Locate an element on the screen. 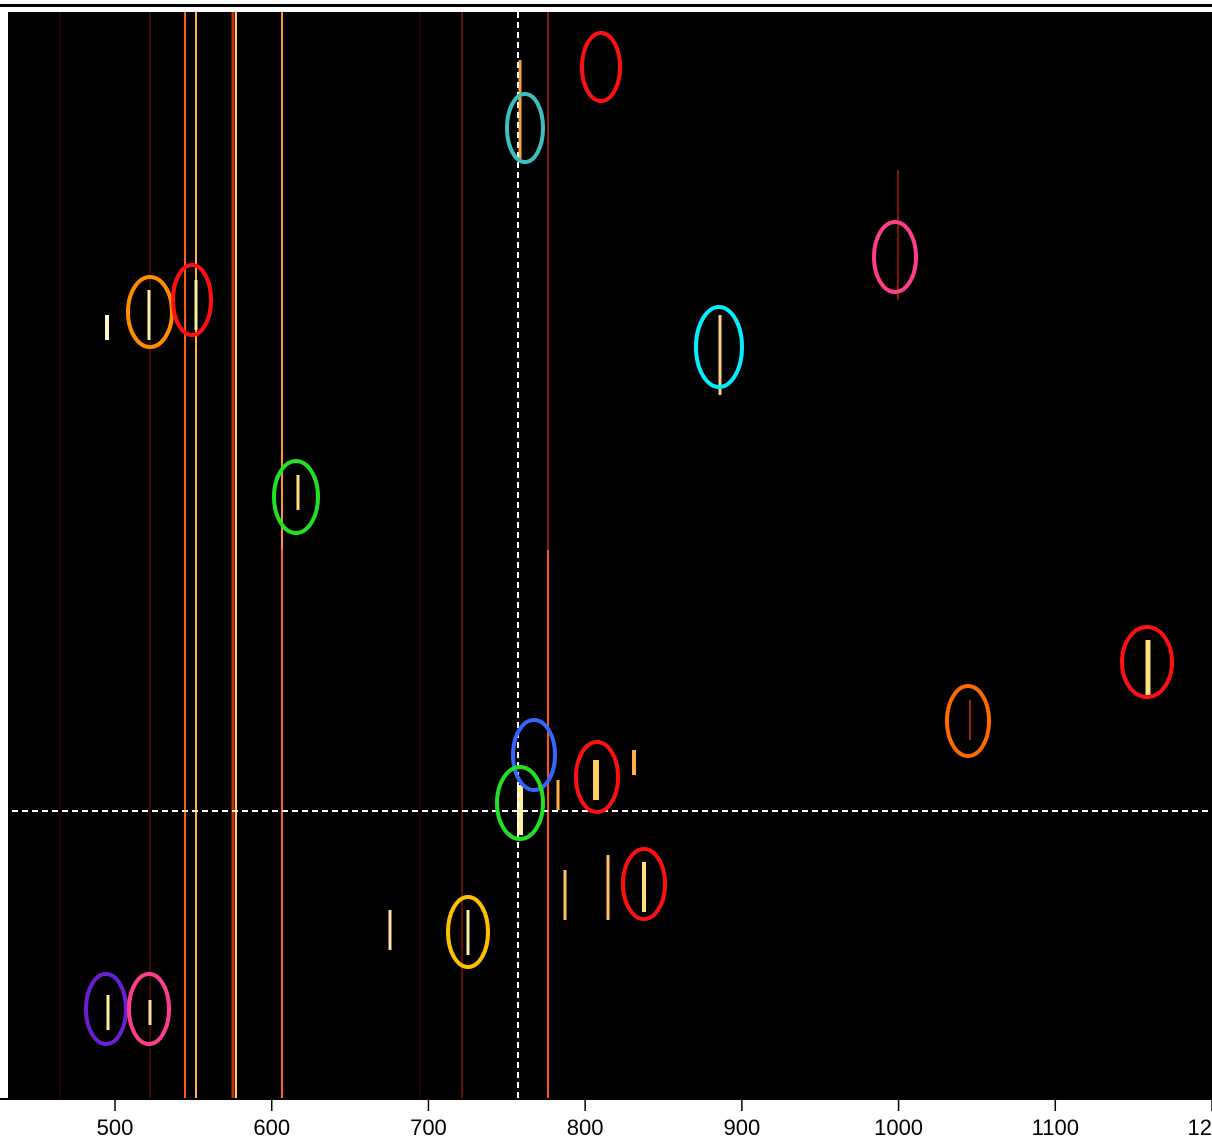  x-tick-label: 800 is located at coordinates (585, 1127).